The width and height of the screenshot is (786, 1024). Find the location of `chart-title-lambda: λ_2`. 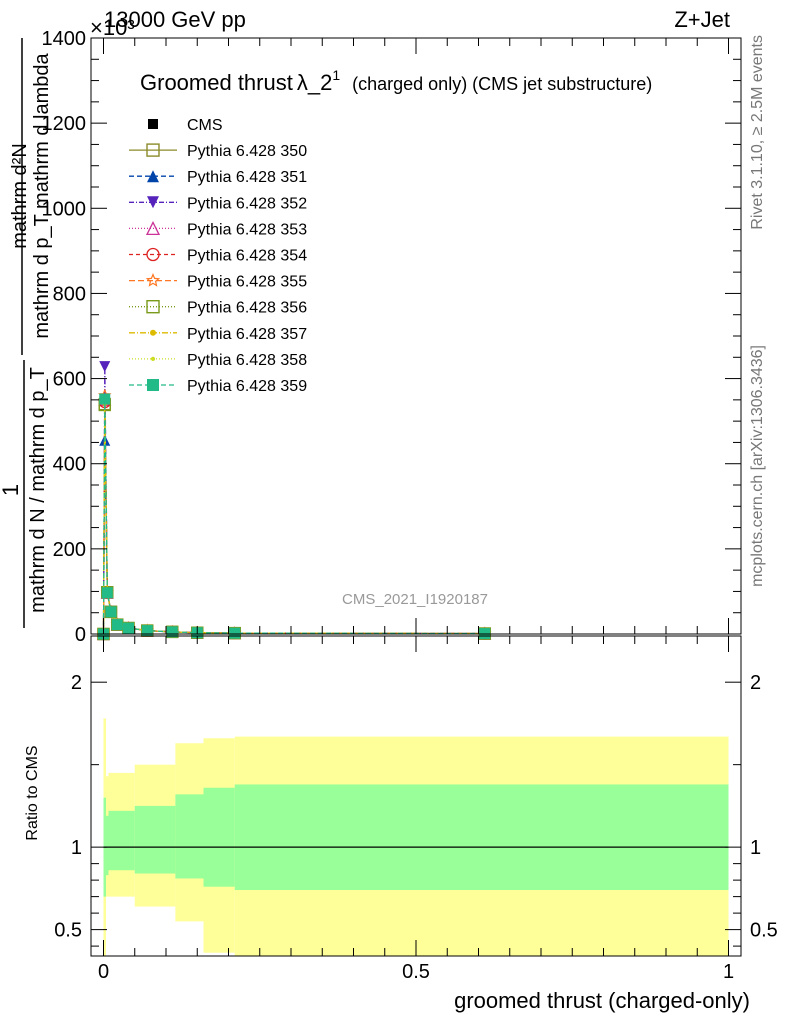

chart-title-lambda: λ_2 is located at coordinates (314, 82).